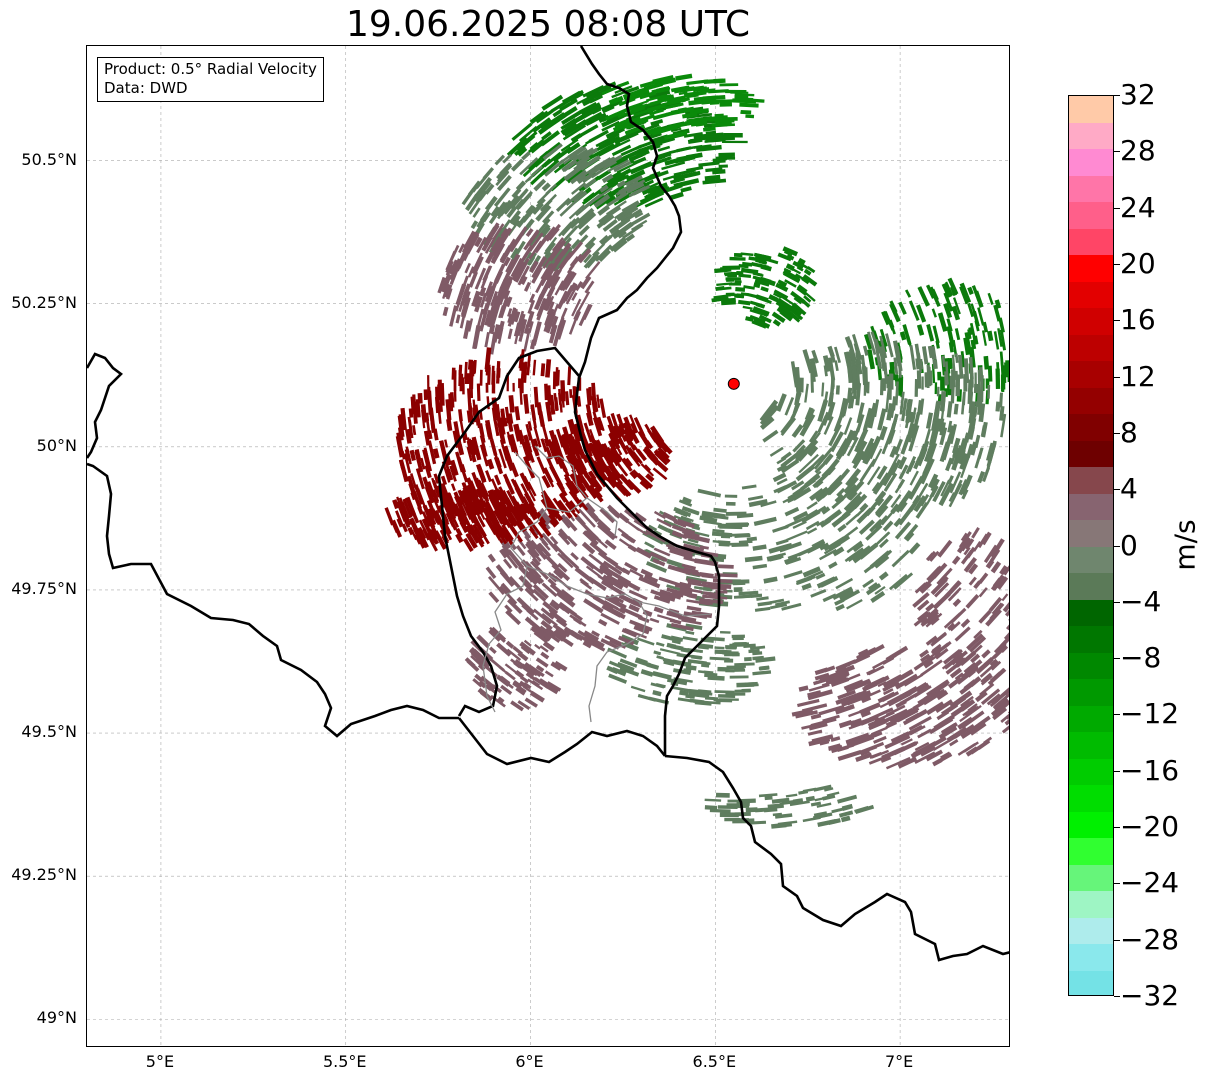 Image resolution: width=1225 pixels, height=1081 pixels. Describe the element at coordinates (1150, 883) in the screenshot. I see `colorbar-tick-label: −24` at that location.